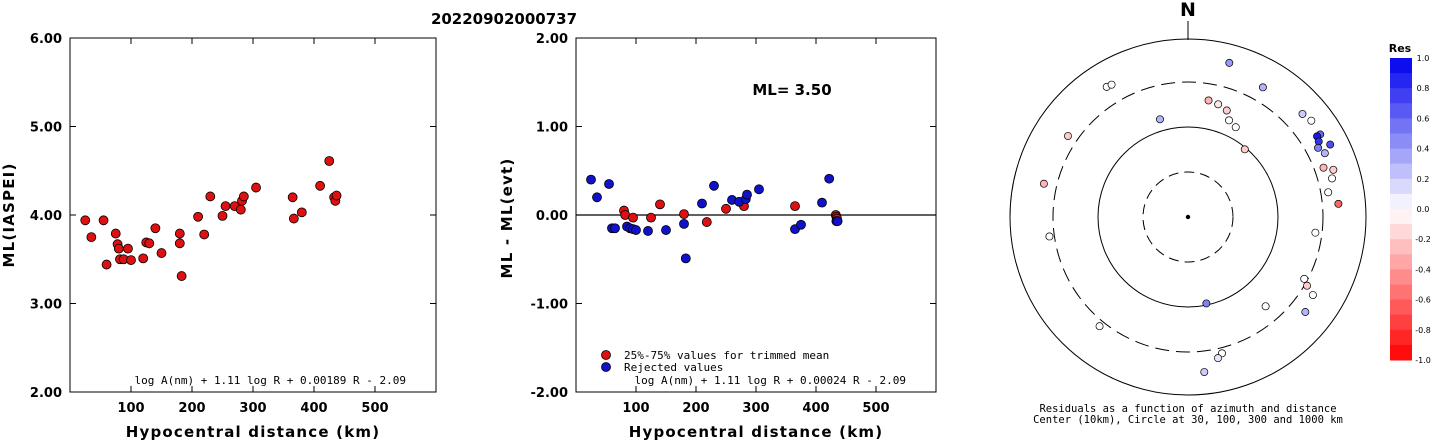 The height and width of the screenshot is (441, 1437). What do you see at coordinates (1423, 88) in the screenshot?
I see `colorbar-tick-label: 0.8` at bounding box center [1423, 88].